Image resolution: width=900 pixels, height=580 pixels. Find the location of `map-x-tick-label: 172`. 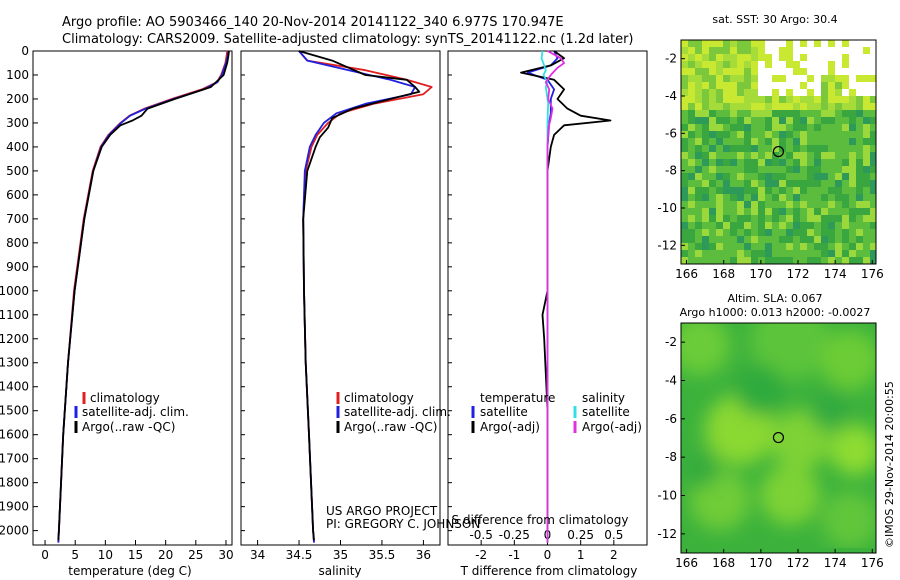

map-x-tick-label: 172 is located at coordinates (798, 274).